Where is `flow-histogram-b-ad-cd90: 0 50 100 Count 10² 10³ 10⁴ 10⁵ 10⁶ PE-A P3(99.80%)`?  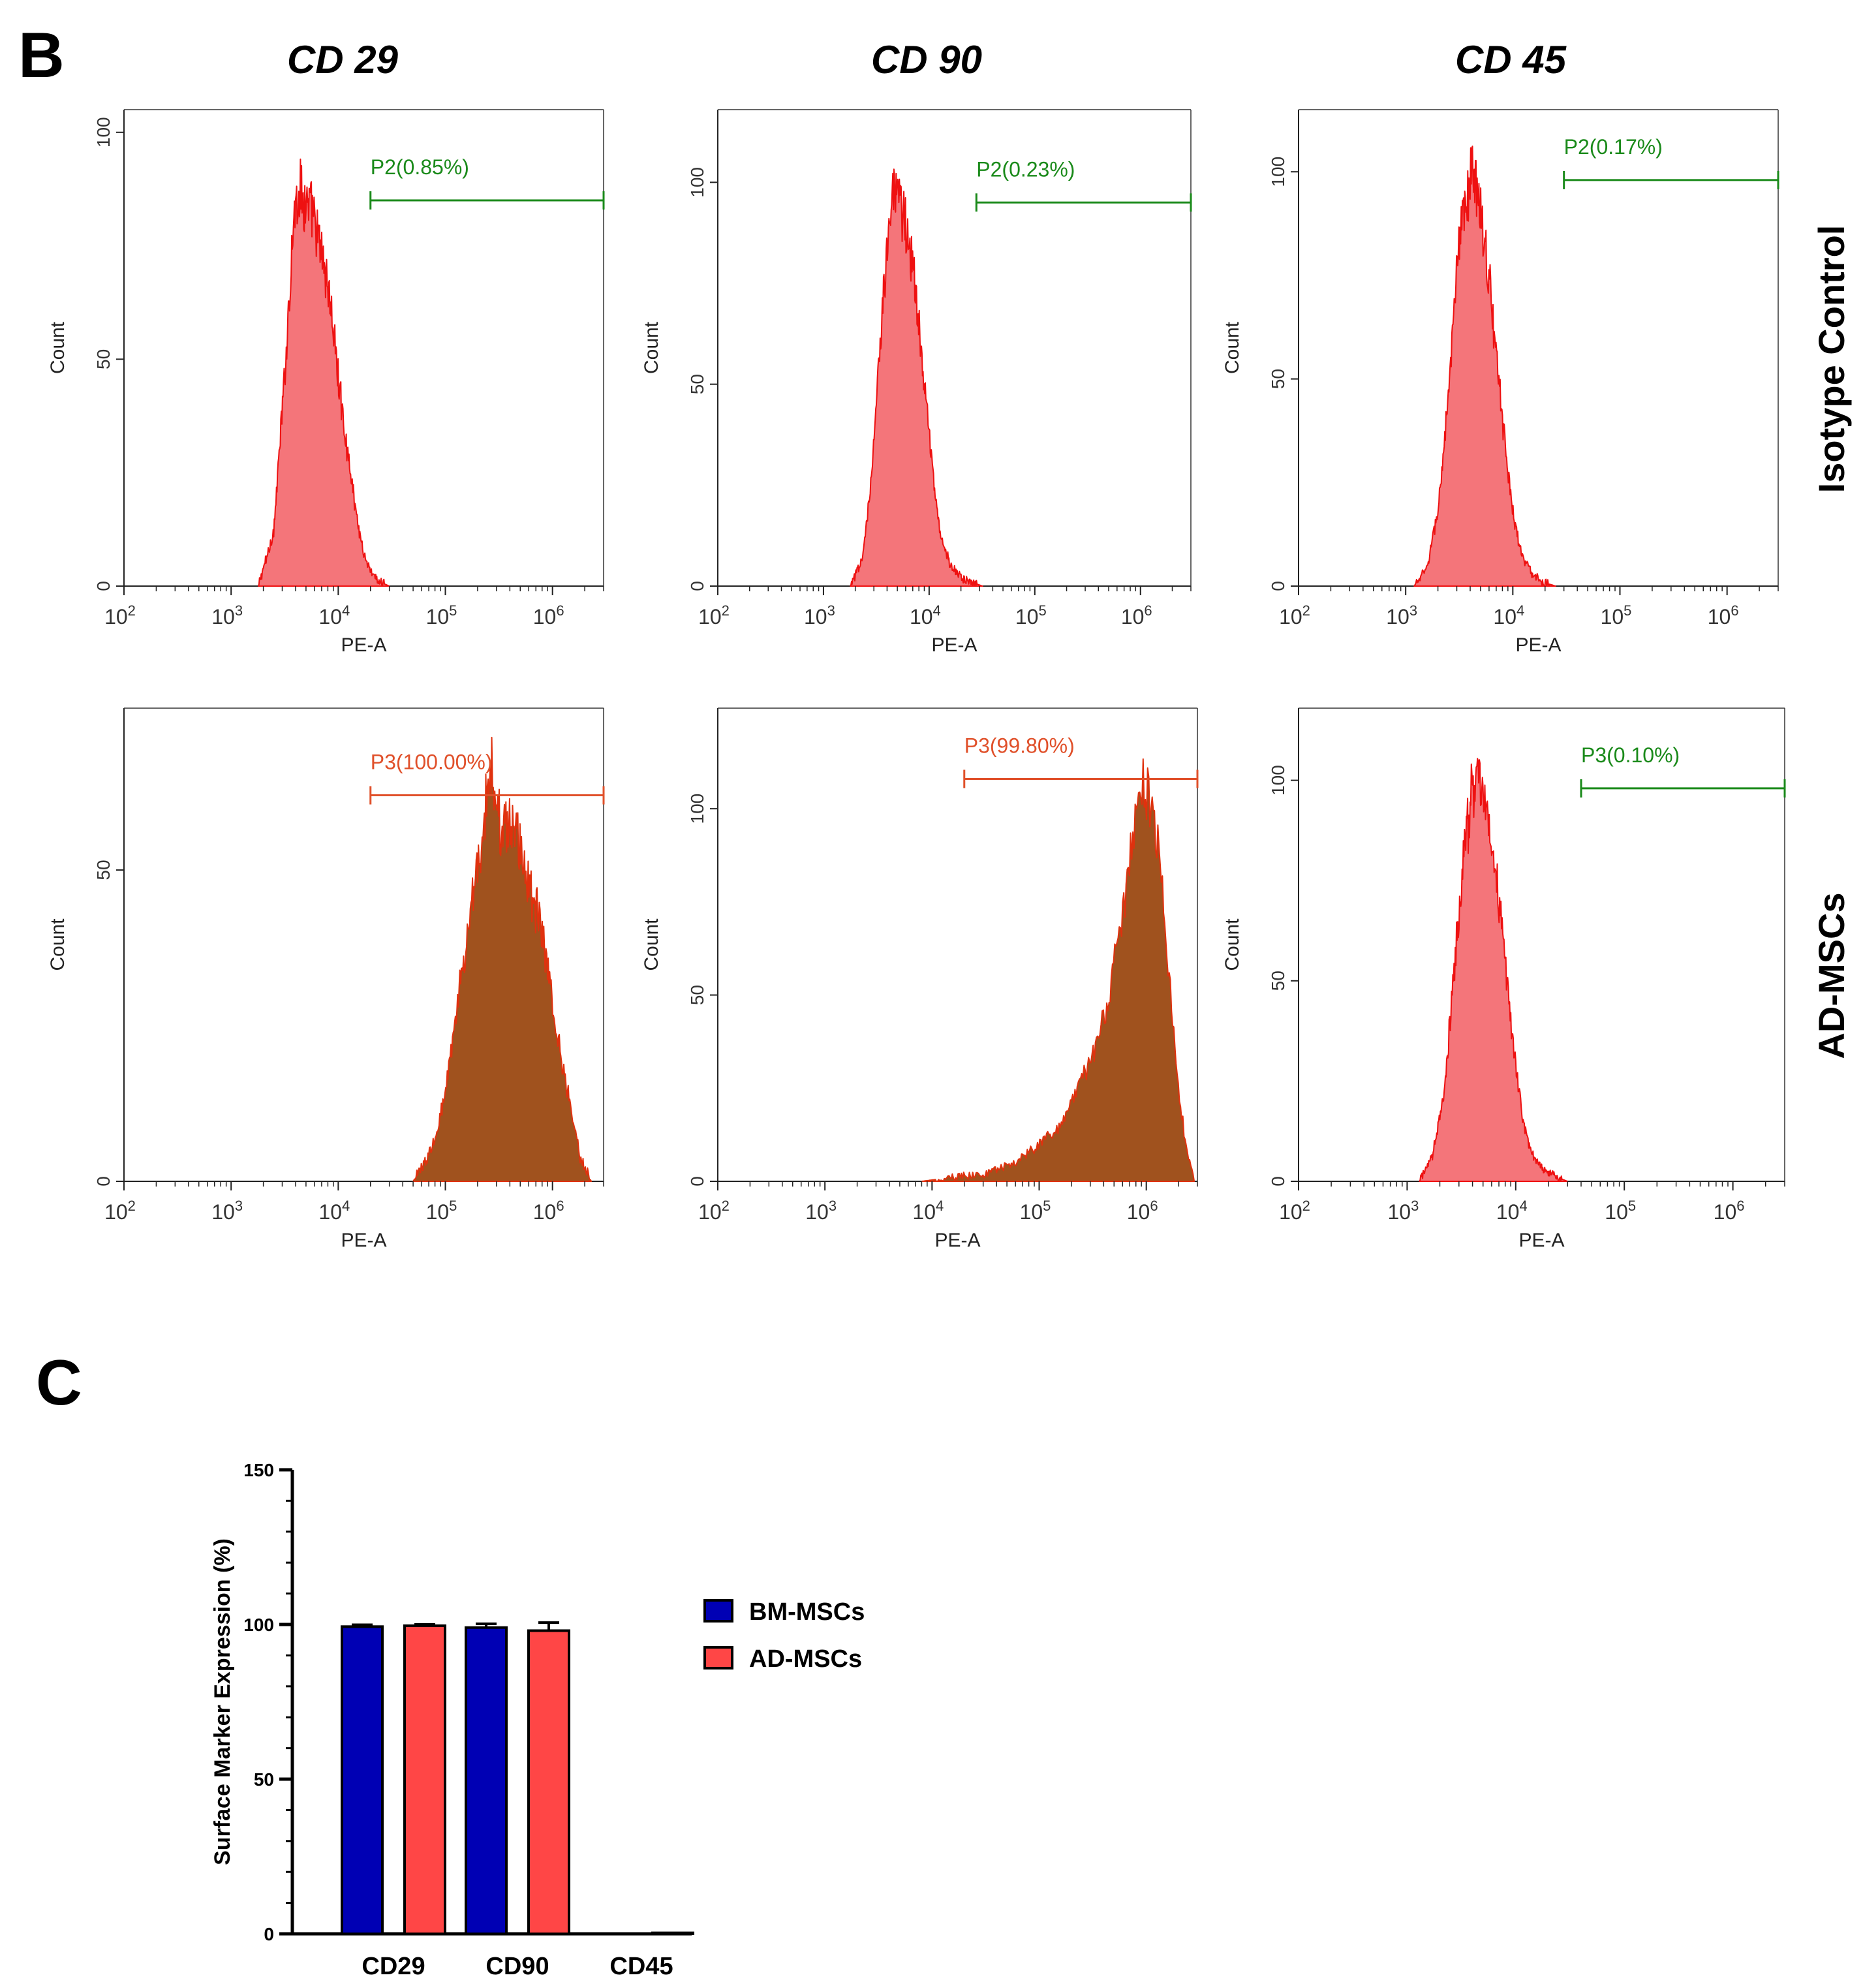
flow-histogram-b-ad-cd90: 0 50 100 Count 10² 10³ 10⁴ 10⁵ 10⁶ PE-A P3(99.80%) is located at coordinates (920, 979).